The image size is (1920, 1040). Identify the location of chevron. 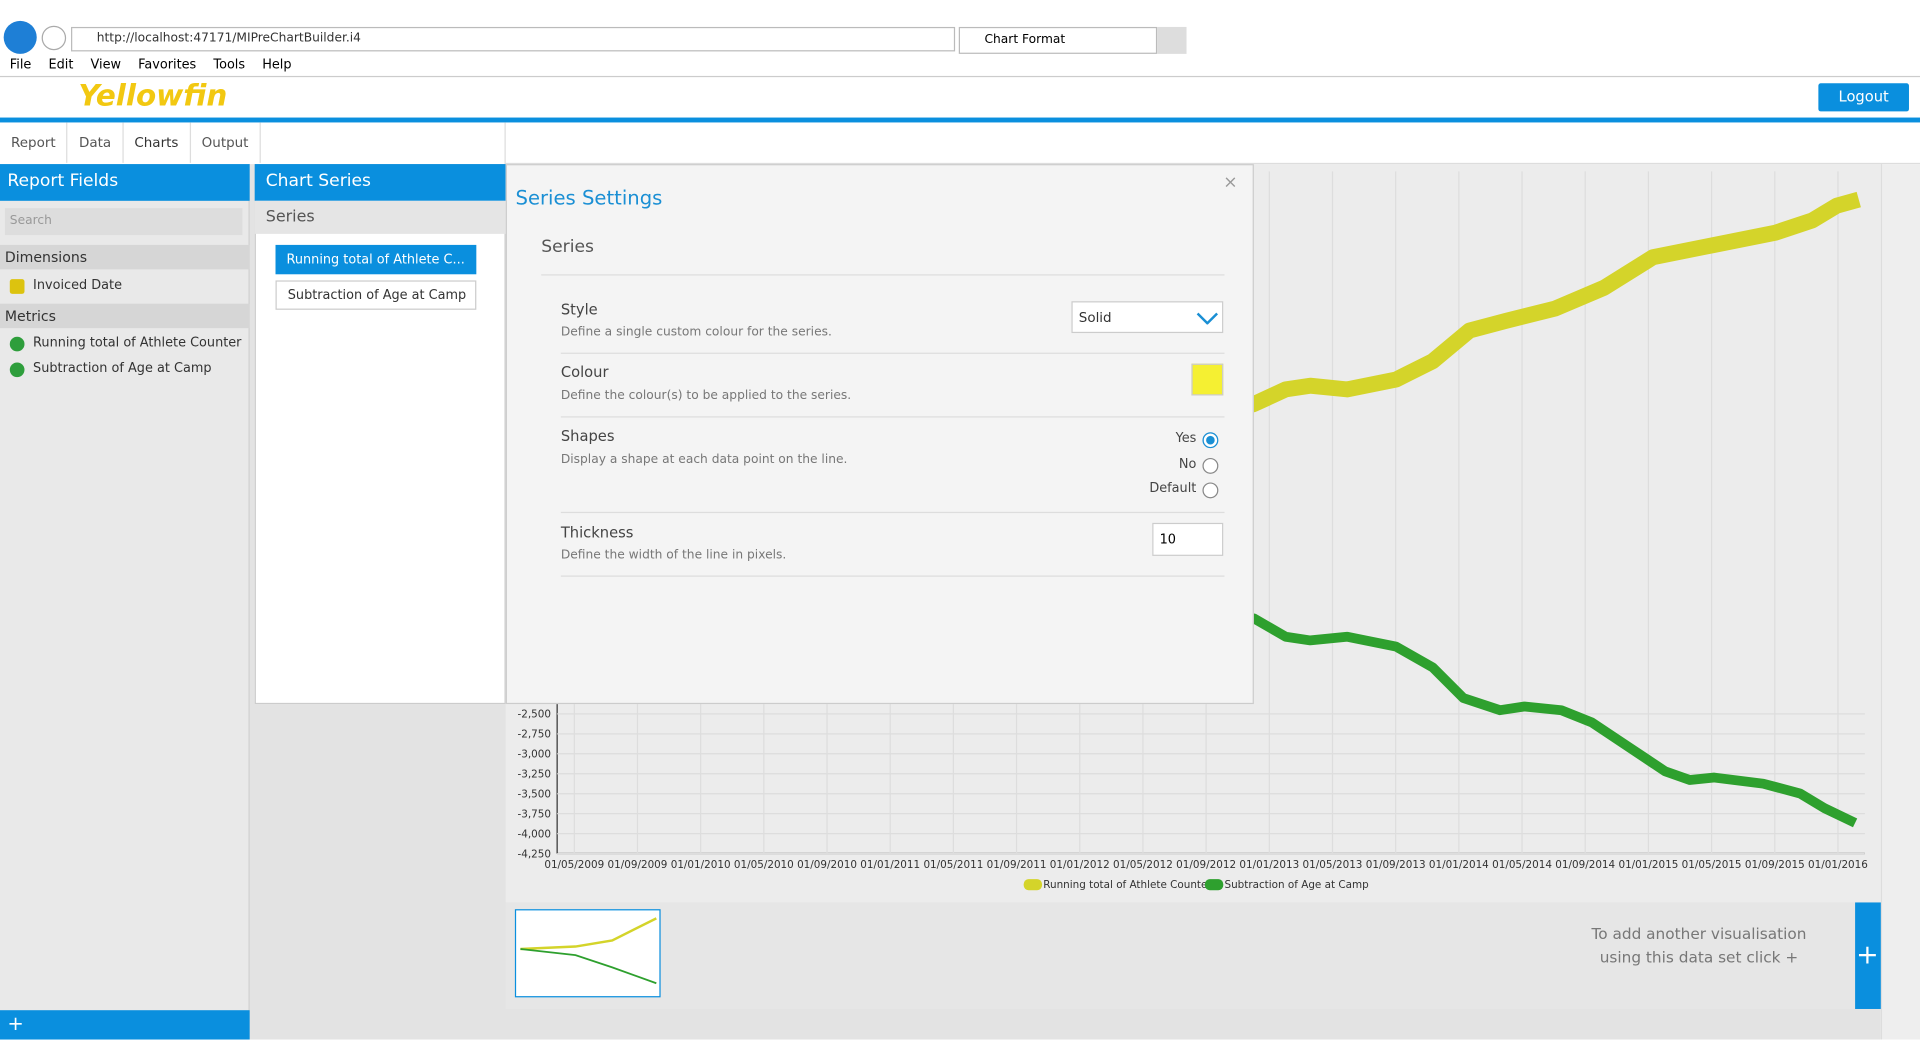
(1207, 318).